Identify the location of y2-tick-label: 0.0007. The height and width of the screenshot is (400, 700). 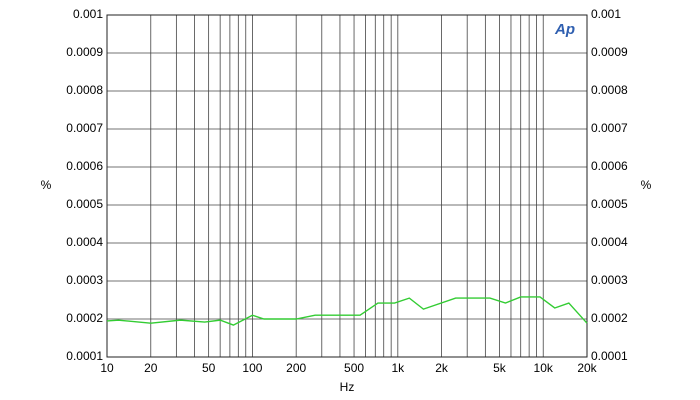
(609, 128).